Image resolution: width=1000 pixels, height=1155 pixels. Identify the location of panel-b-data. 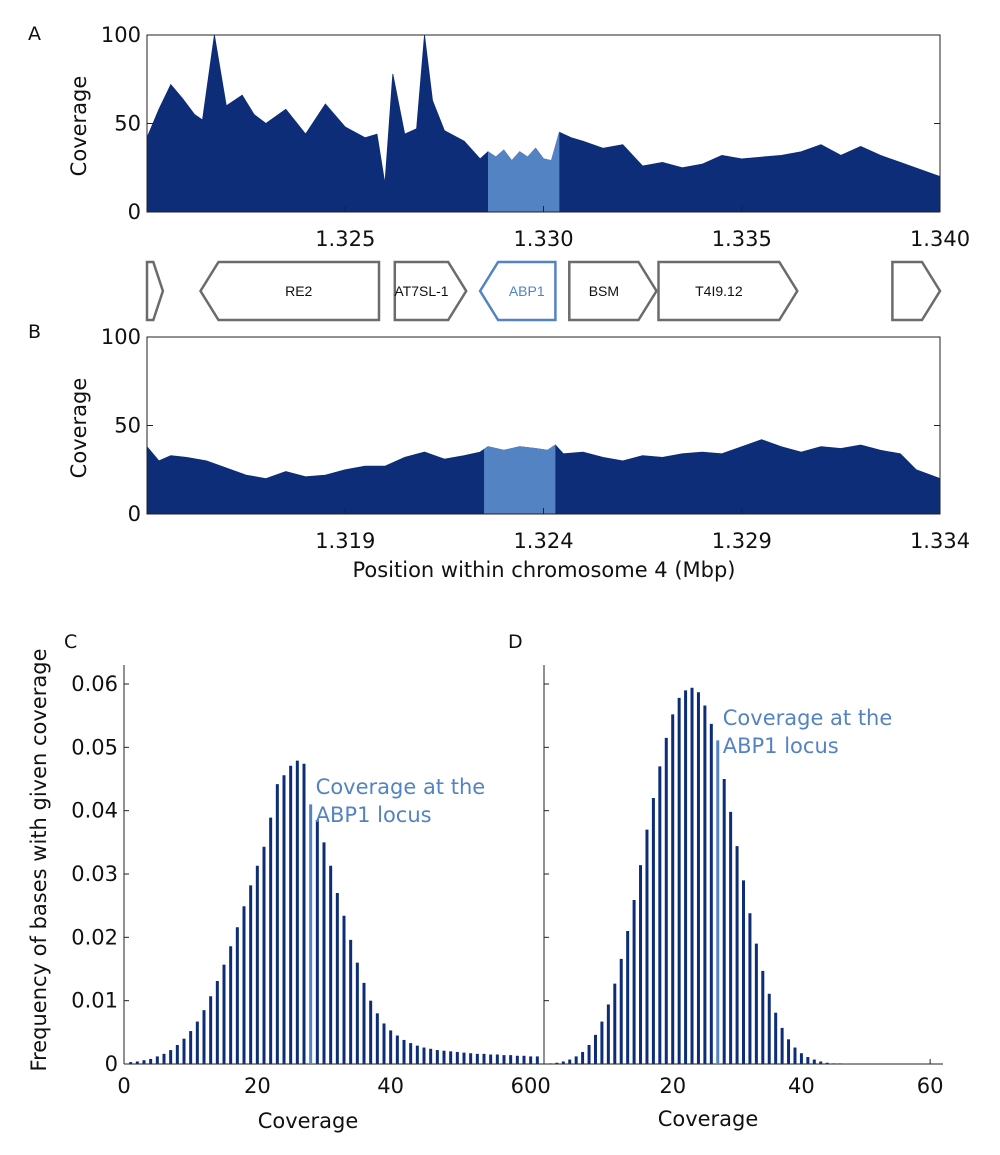
(543, 476).